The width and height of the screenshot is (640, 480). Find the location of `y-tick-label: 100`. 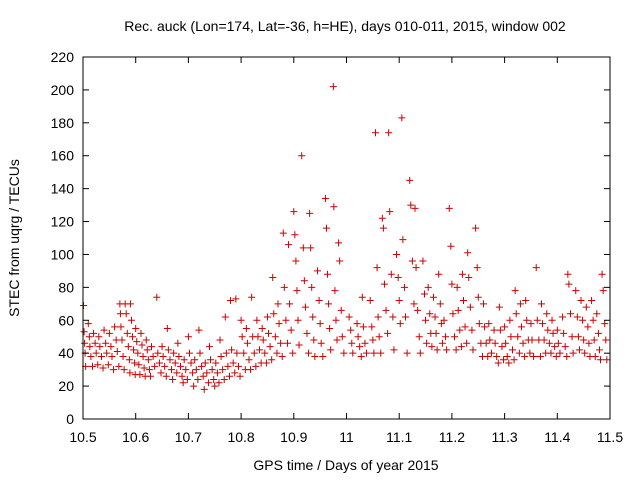

y-tick-label: 100 is located at coordinates (63, 254).